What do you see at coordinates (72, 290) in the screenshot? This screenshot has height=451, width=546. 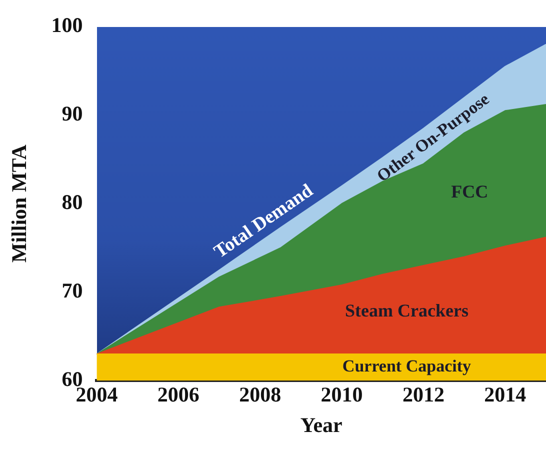 I see `y-tick-label: 70` at bounding box center [72, 290].